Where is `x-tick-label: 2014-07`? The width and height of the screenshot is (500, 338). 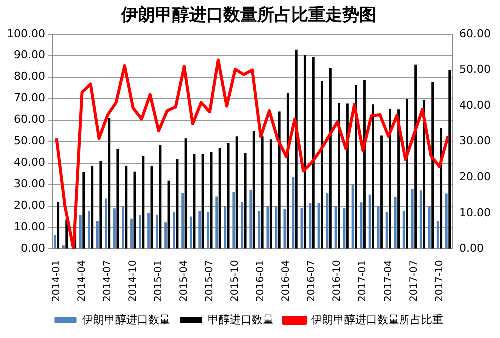
x-tick-label: 2014-07 is located at coordinates (108, 281).